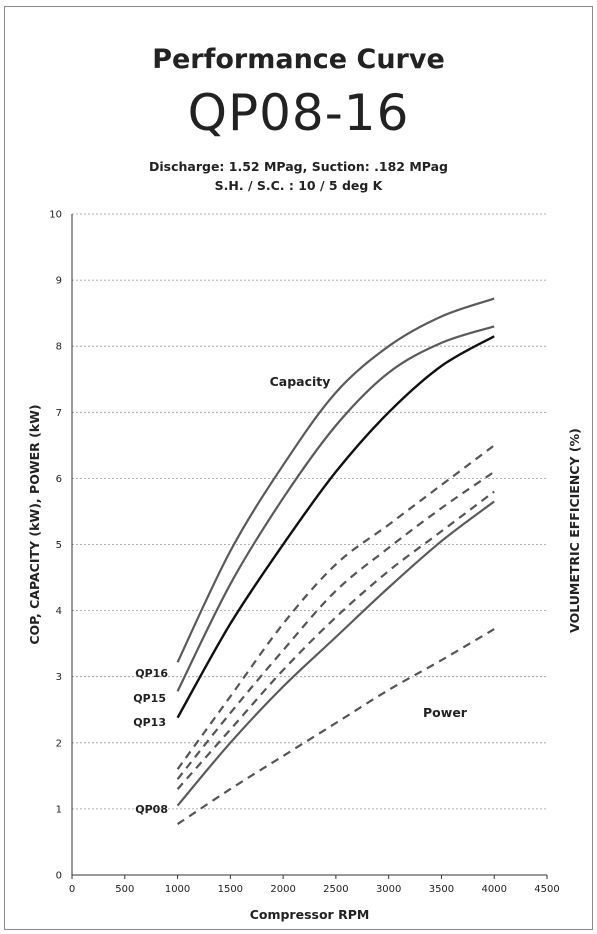 This screenshot has height=934, width=597. What do you see at coordinates (282, 889) in the screenshot?
I see `x-tick-label: 2000` at bounding box center [282, 889].